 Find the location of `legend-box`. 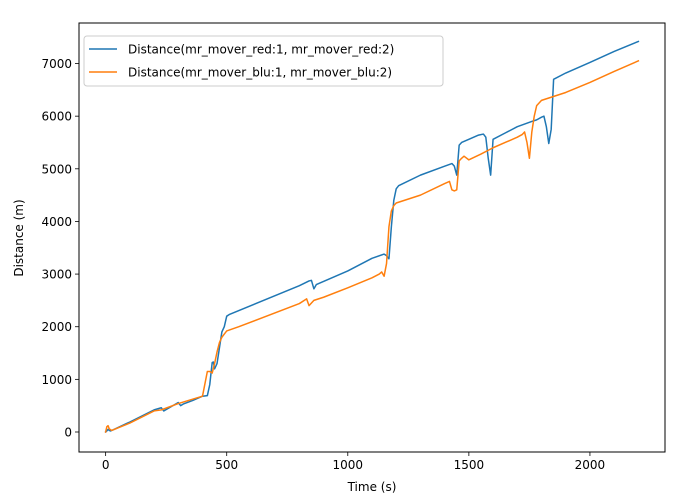

legend-box is located at coordinates (263, 61).